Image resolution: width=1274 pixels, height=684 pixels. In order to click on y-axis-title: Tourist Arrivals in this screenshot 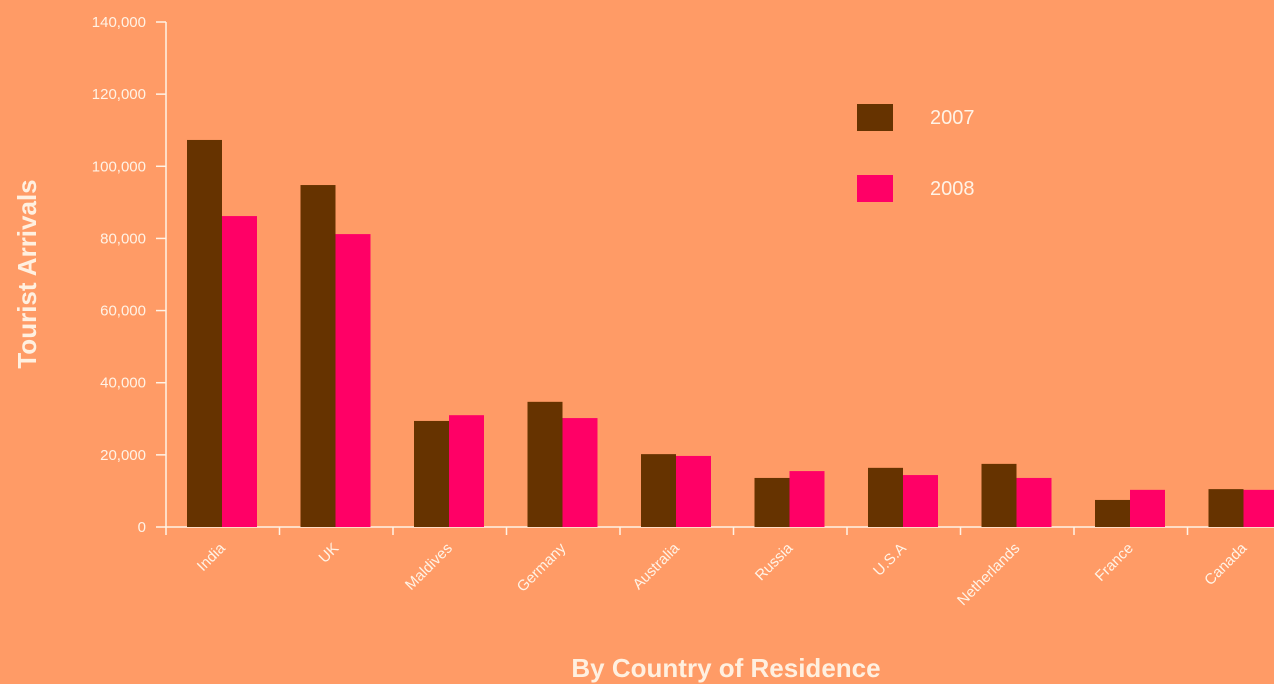, I will do `click(27, 273)`.